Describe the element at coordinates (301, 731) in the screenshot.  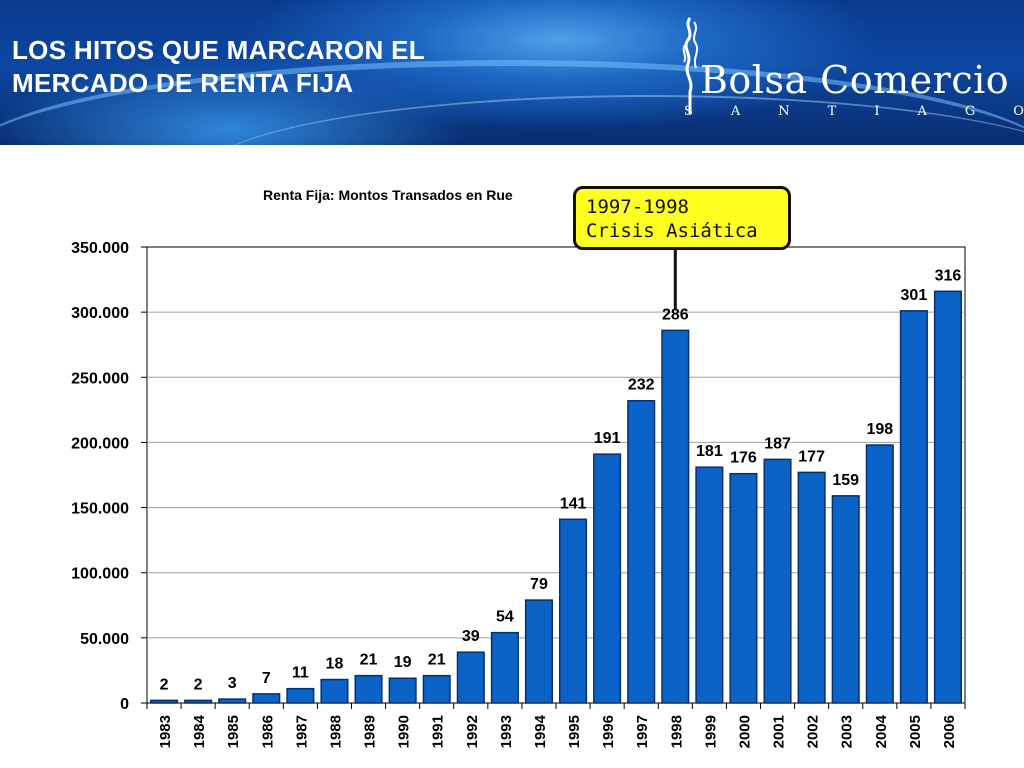
I see `x-tick-label-1987: 1987` at that location.